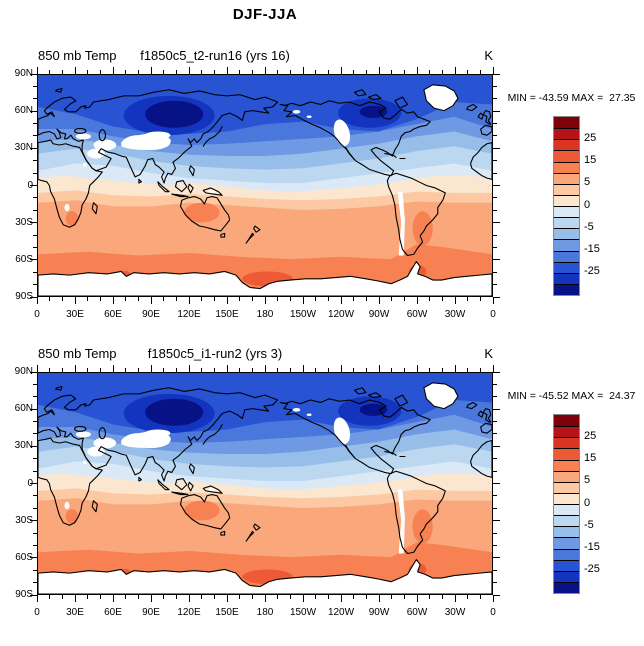  I want to click on min-max-annotation: MIN = -43.59 MAX = 27.35, so click(571, 98).